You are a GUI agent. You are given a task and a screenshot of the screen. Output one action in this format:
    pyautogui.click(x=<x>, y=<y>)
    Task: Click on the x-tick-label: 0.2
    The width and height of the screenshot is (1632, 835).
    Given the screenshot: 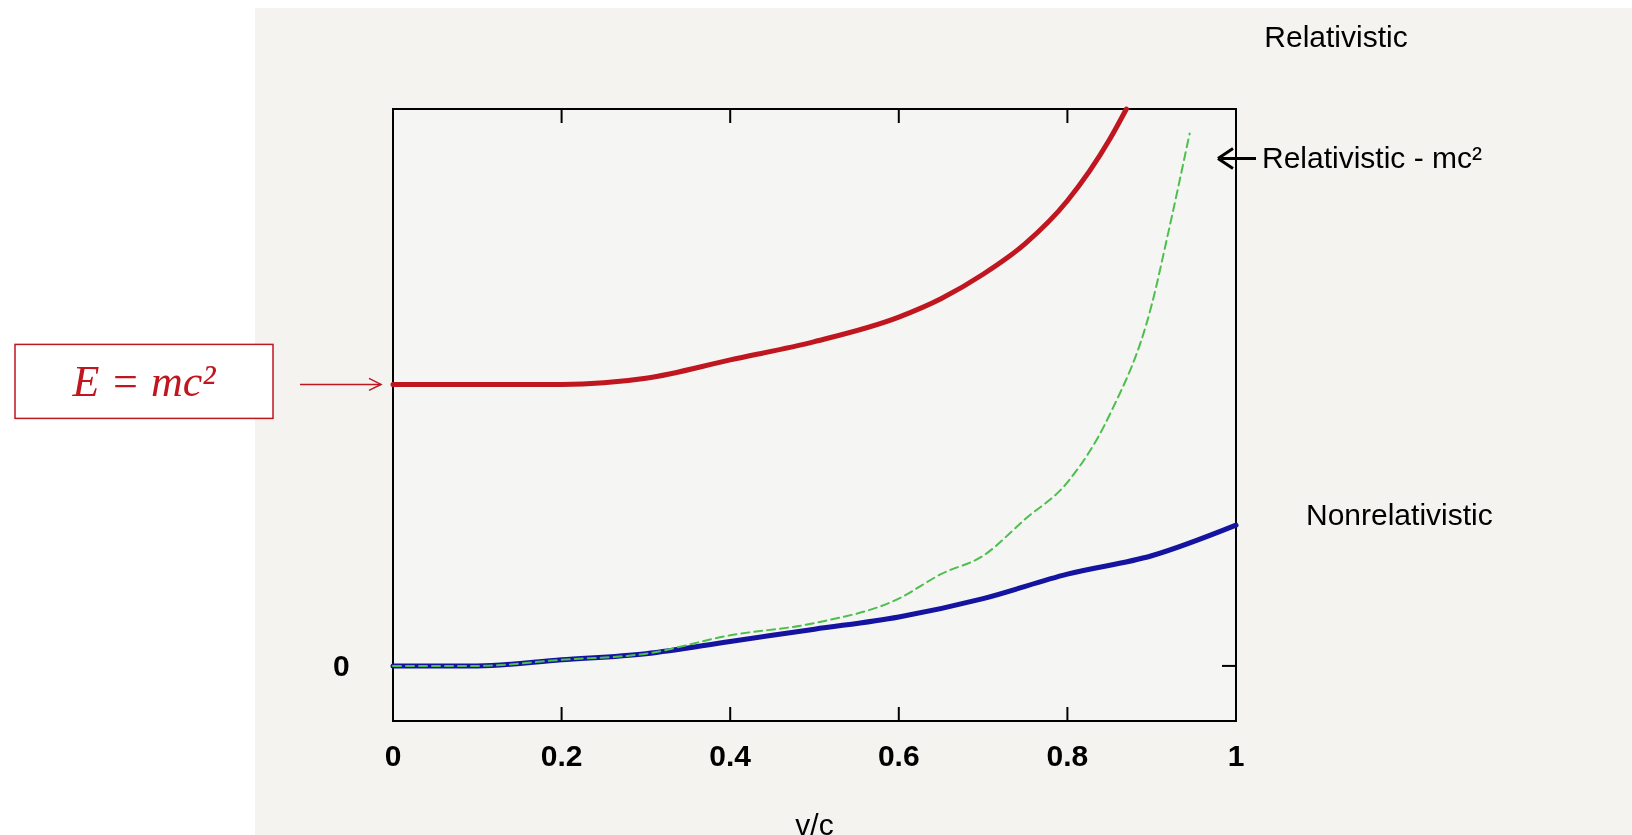 What is the action you would take?
    pyautogui.click(x=561, y=755)
    